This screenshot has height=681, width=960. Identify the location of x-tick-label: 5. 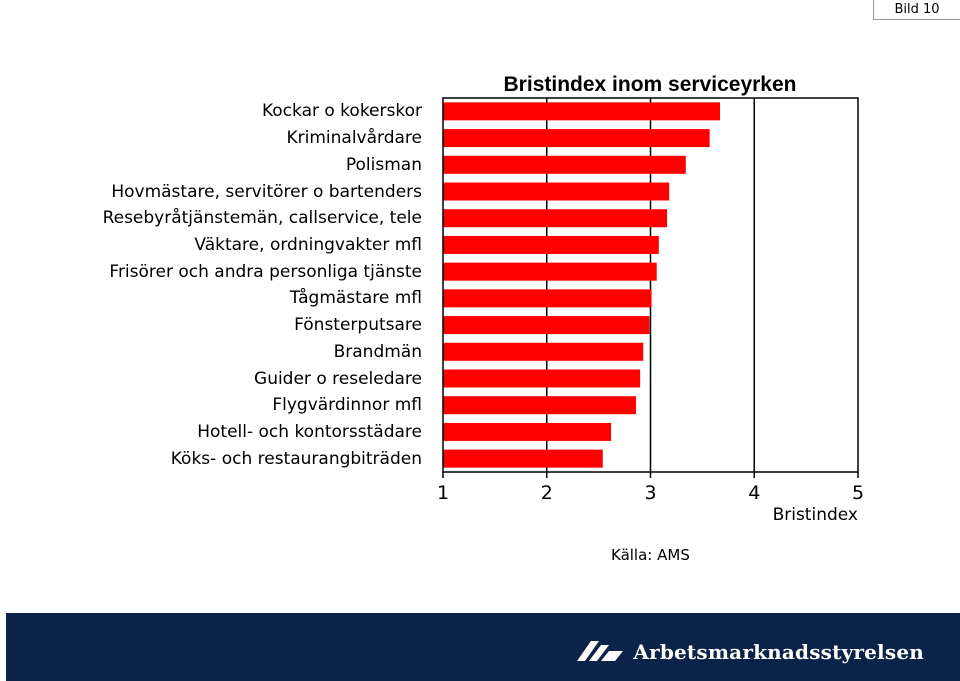
(858, 493).